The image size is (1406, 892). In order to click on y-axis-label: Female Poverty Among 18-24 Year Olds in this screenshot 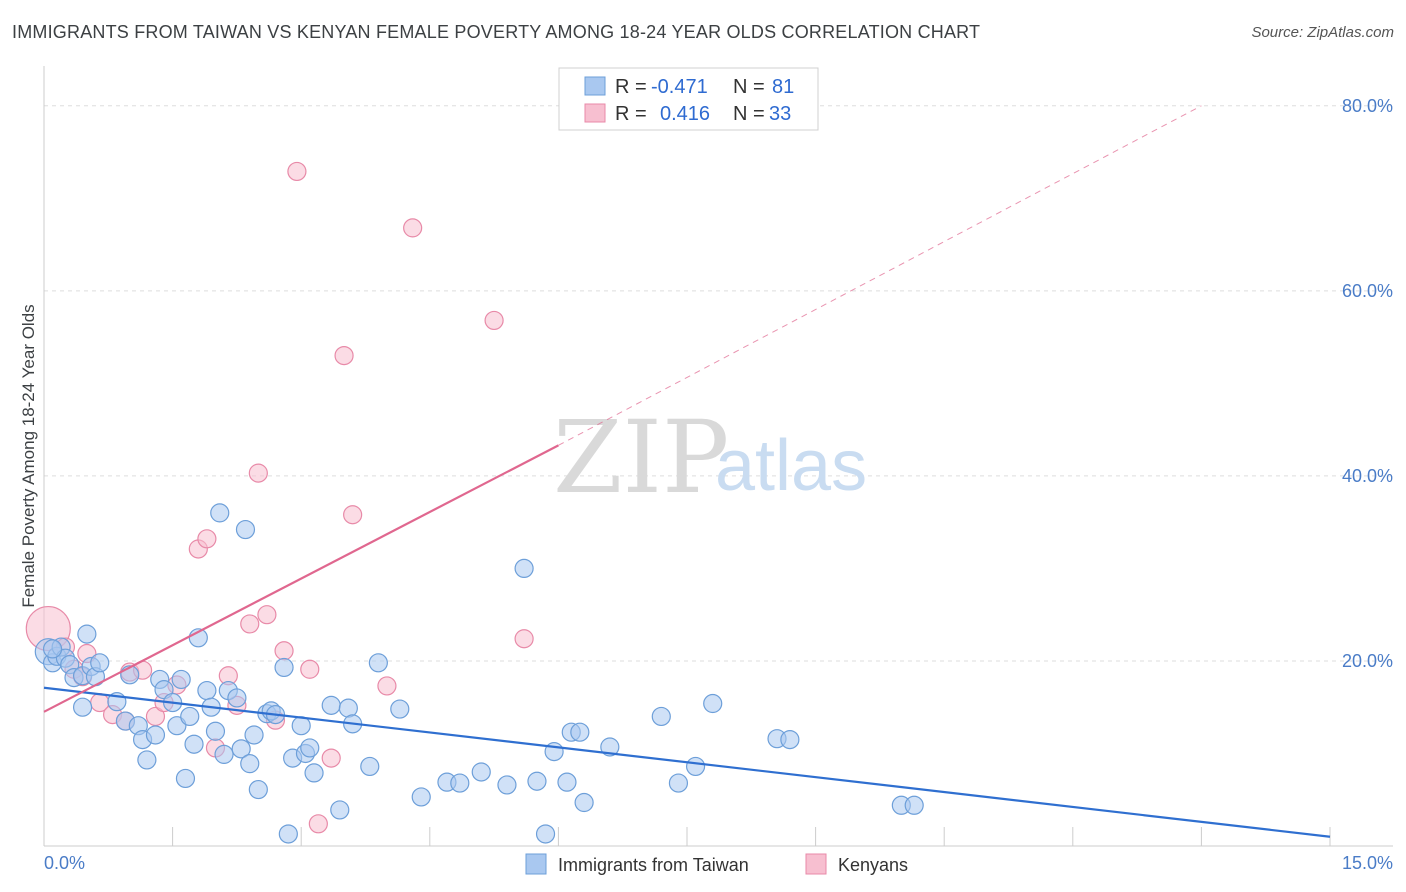, I will do `click(28, 455)`.